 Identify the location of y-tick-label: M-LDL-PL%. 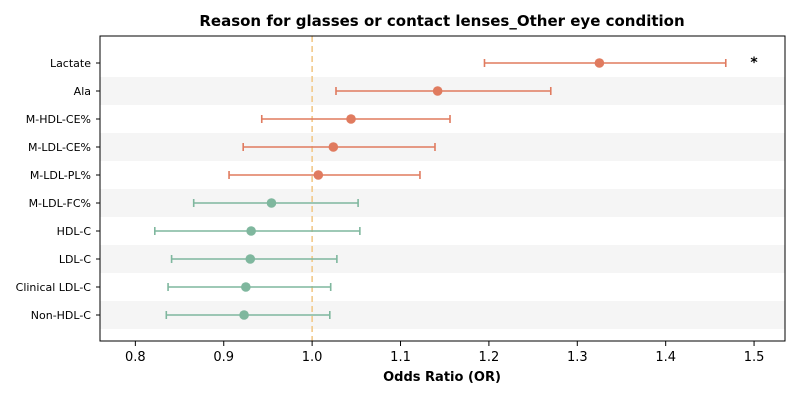
(60, 175).